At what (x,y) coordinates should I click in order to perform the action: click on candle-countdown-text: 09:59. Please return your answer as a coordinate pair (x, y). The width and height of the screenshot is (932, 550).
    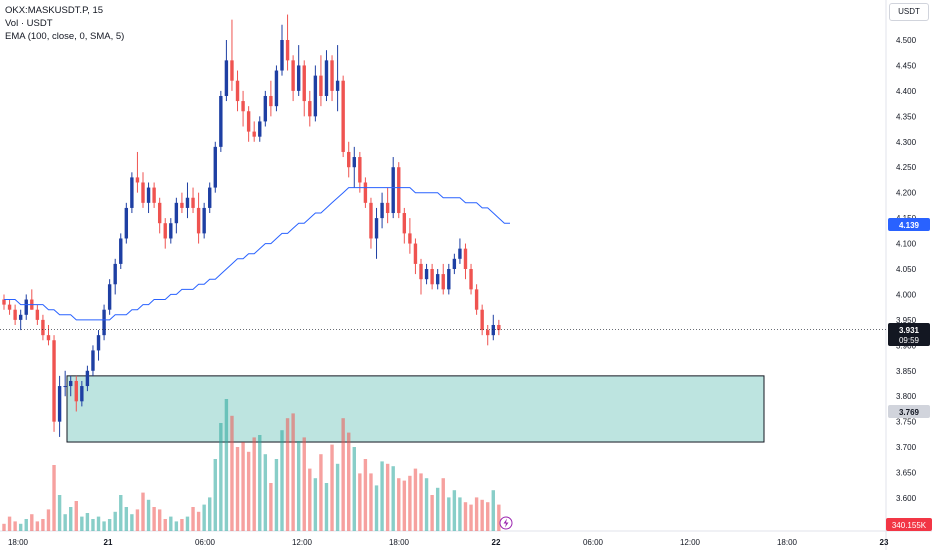
    Looking at the image, I should click on (909, 340).